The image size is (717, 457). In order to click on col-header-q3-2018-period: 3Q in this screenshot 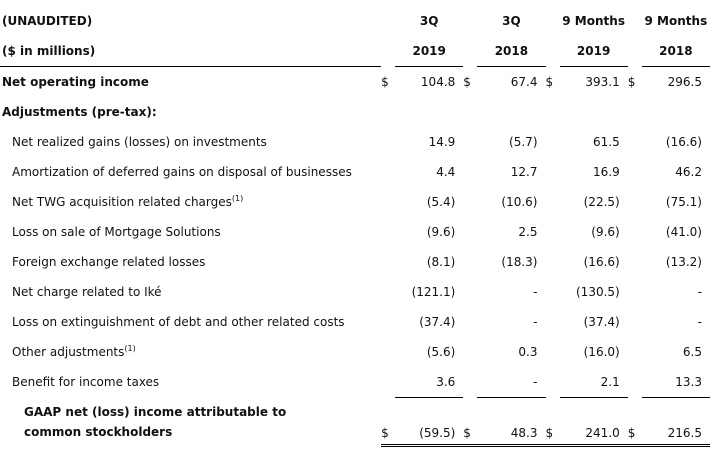, I will do `click(511, 21)`.